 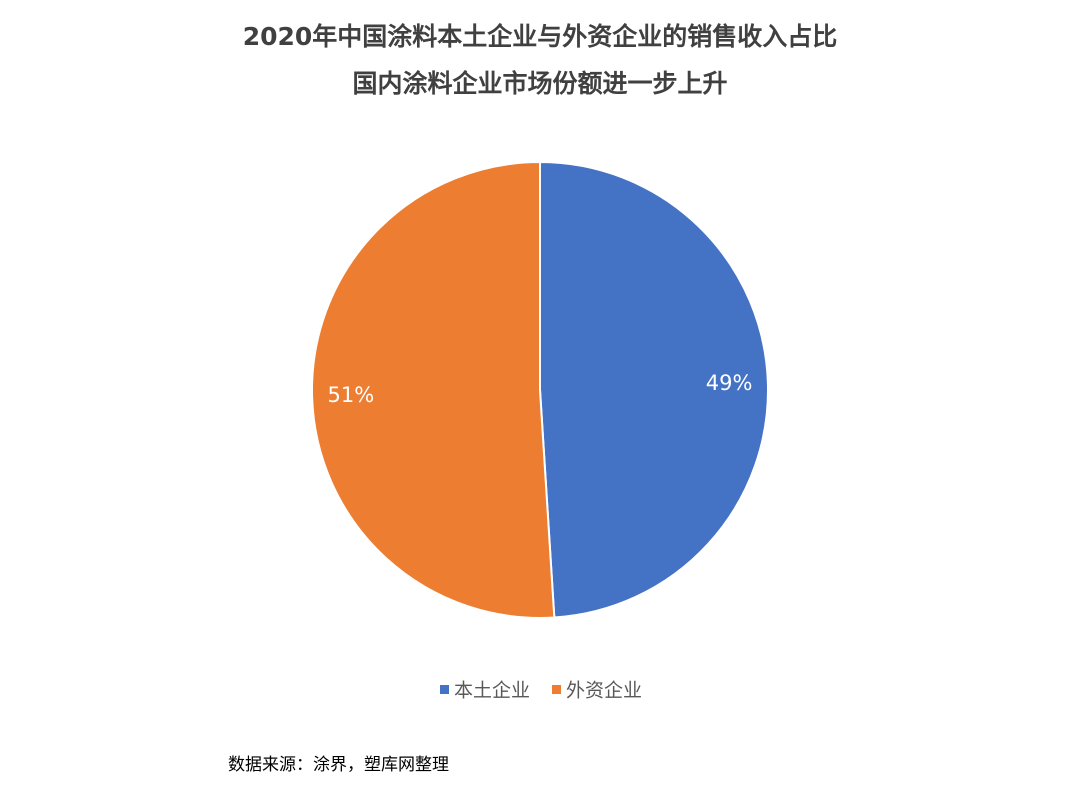 What do you see at coordinates (539, 83) in the screenshot?
I see `chart-subtitle: 国内涂料企业市场份额进一步上升` at bounding box center [539, 83].